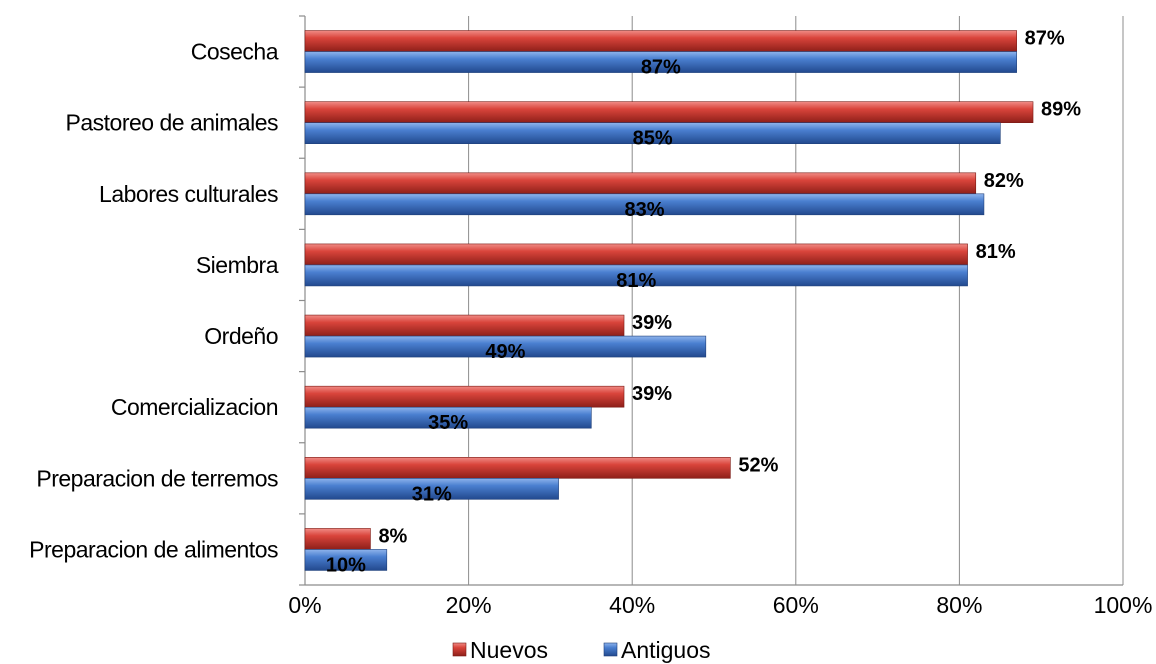 This screenshot has width=1156, height=664. Describe the element at coordinates (758, 465) in the screenshot. I see `data-label-nuevos: 52%` at that location.